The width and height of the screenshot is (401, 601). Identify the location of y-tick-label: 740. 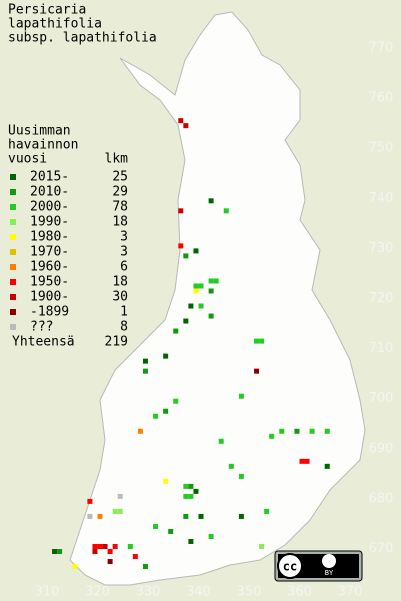
(381, 198).